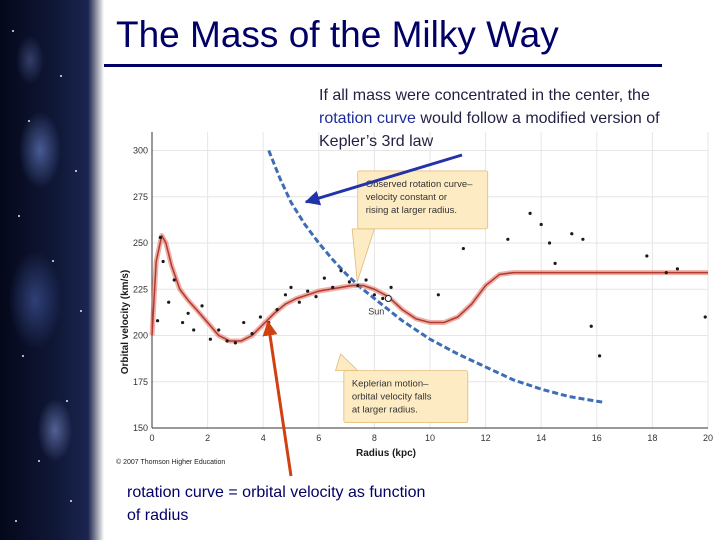  I want to click on callout-box, so click(406, 397).